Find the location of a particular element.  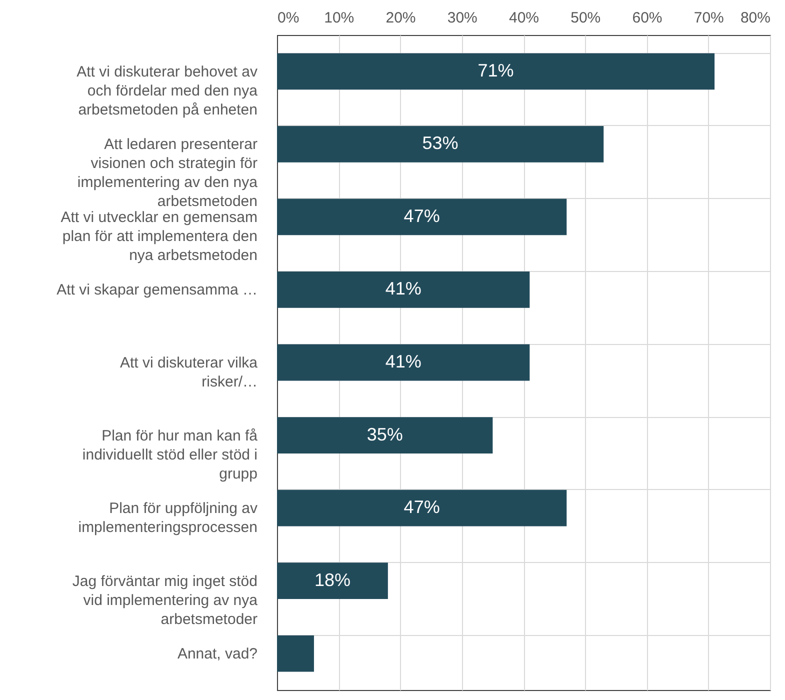

x-tick-label: 20% is located at coordinates (401, 18).